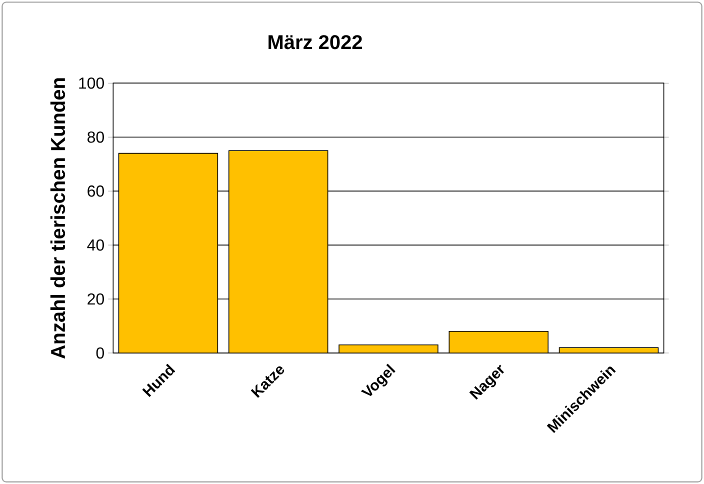  Describe the element at coordinates (96, 191) in the screenshot. I see `y-tick-label: 60` at that location.